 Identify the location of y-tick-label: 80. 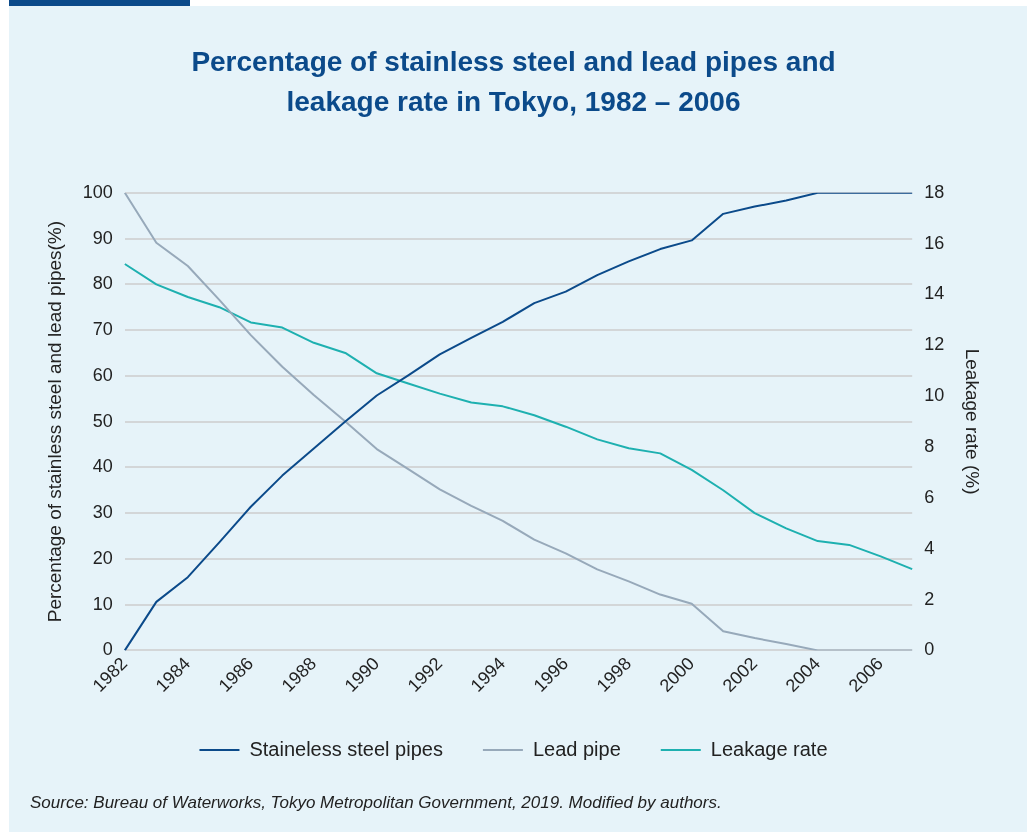
(102, 283).